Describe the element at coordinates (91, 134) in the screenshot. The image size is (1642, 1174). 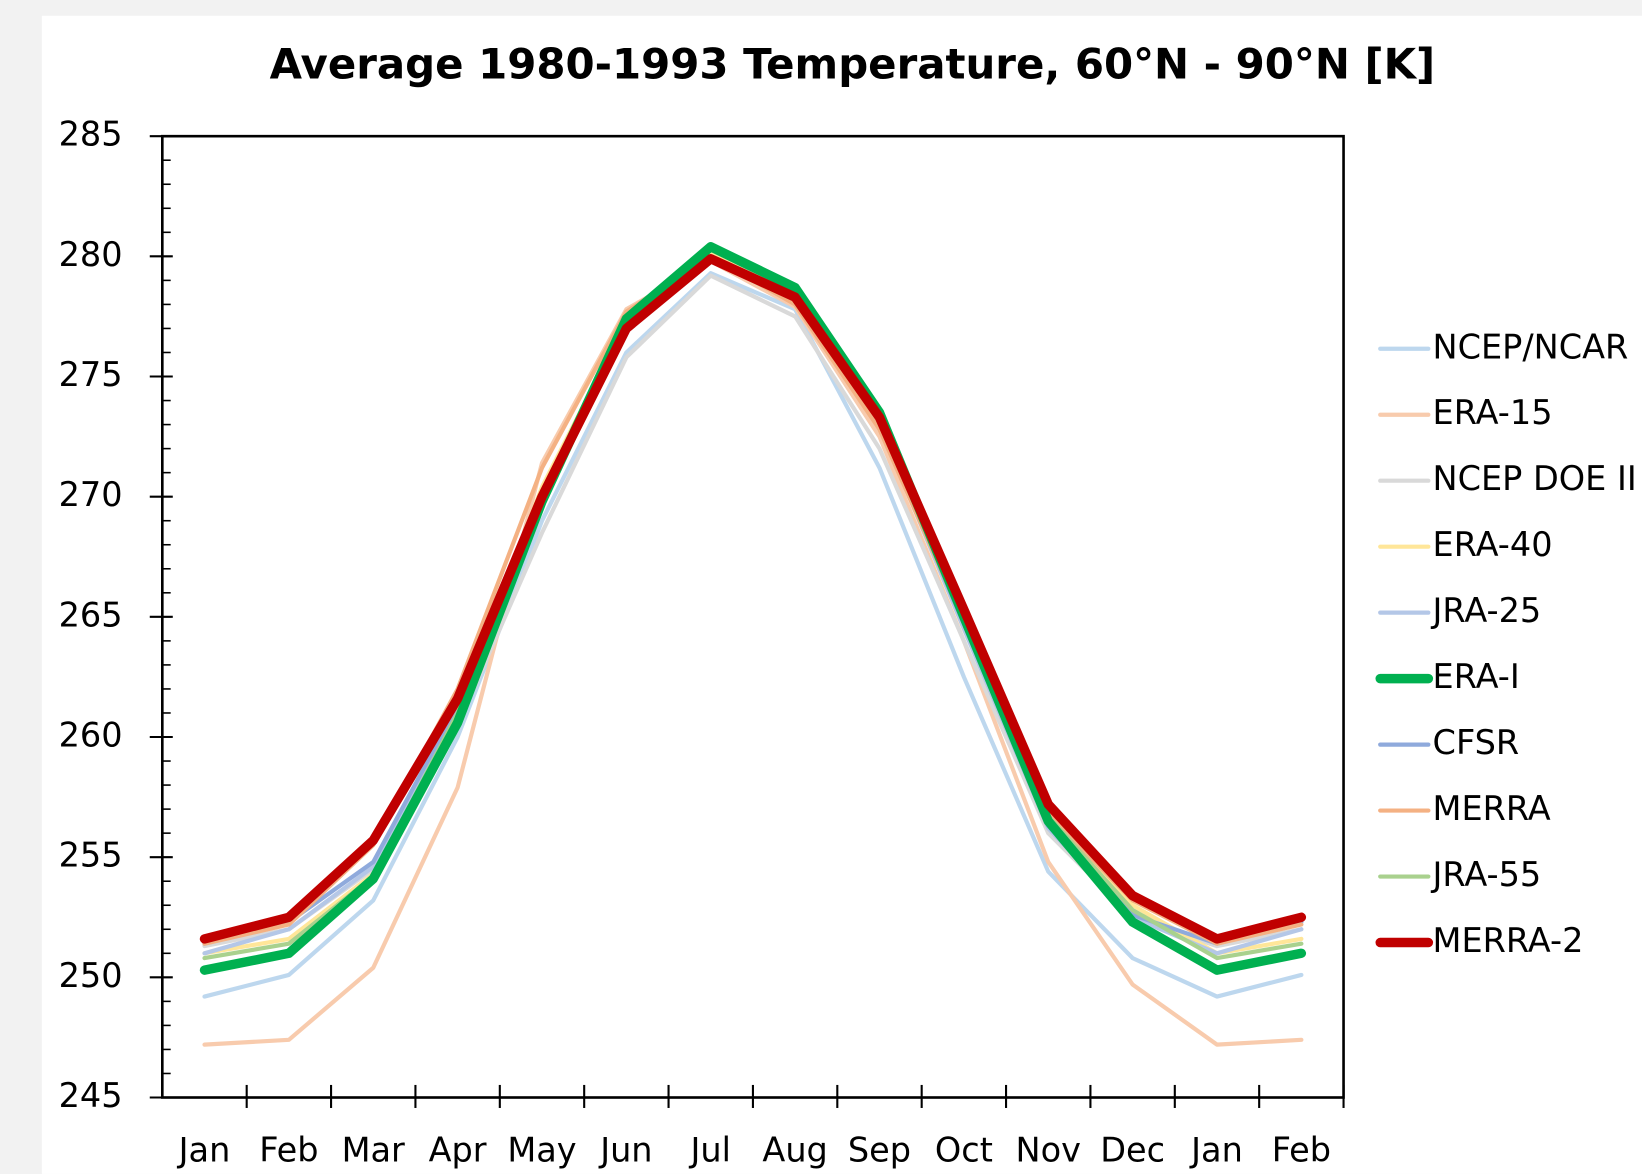
I see `y-tick-label: 285` at that location.